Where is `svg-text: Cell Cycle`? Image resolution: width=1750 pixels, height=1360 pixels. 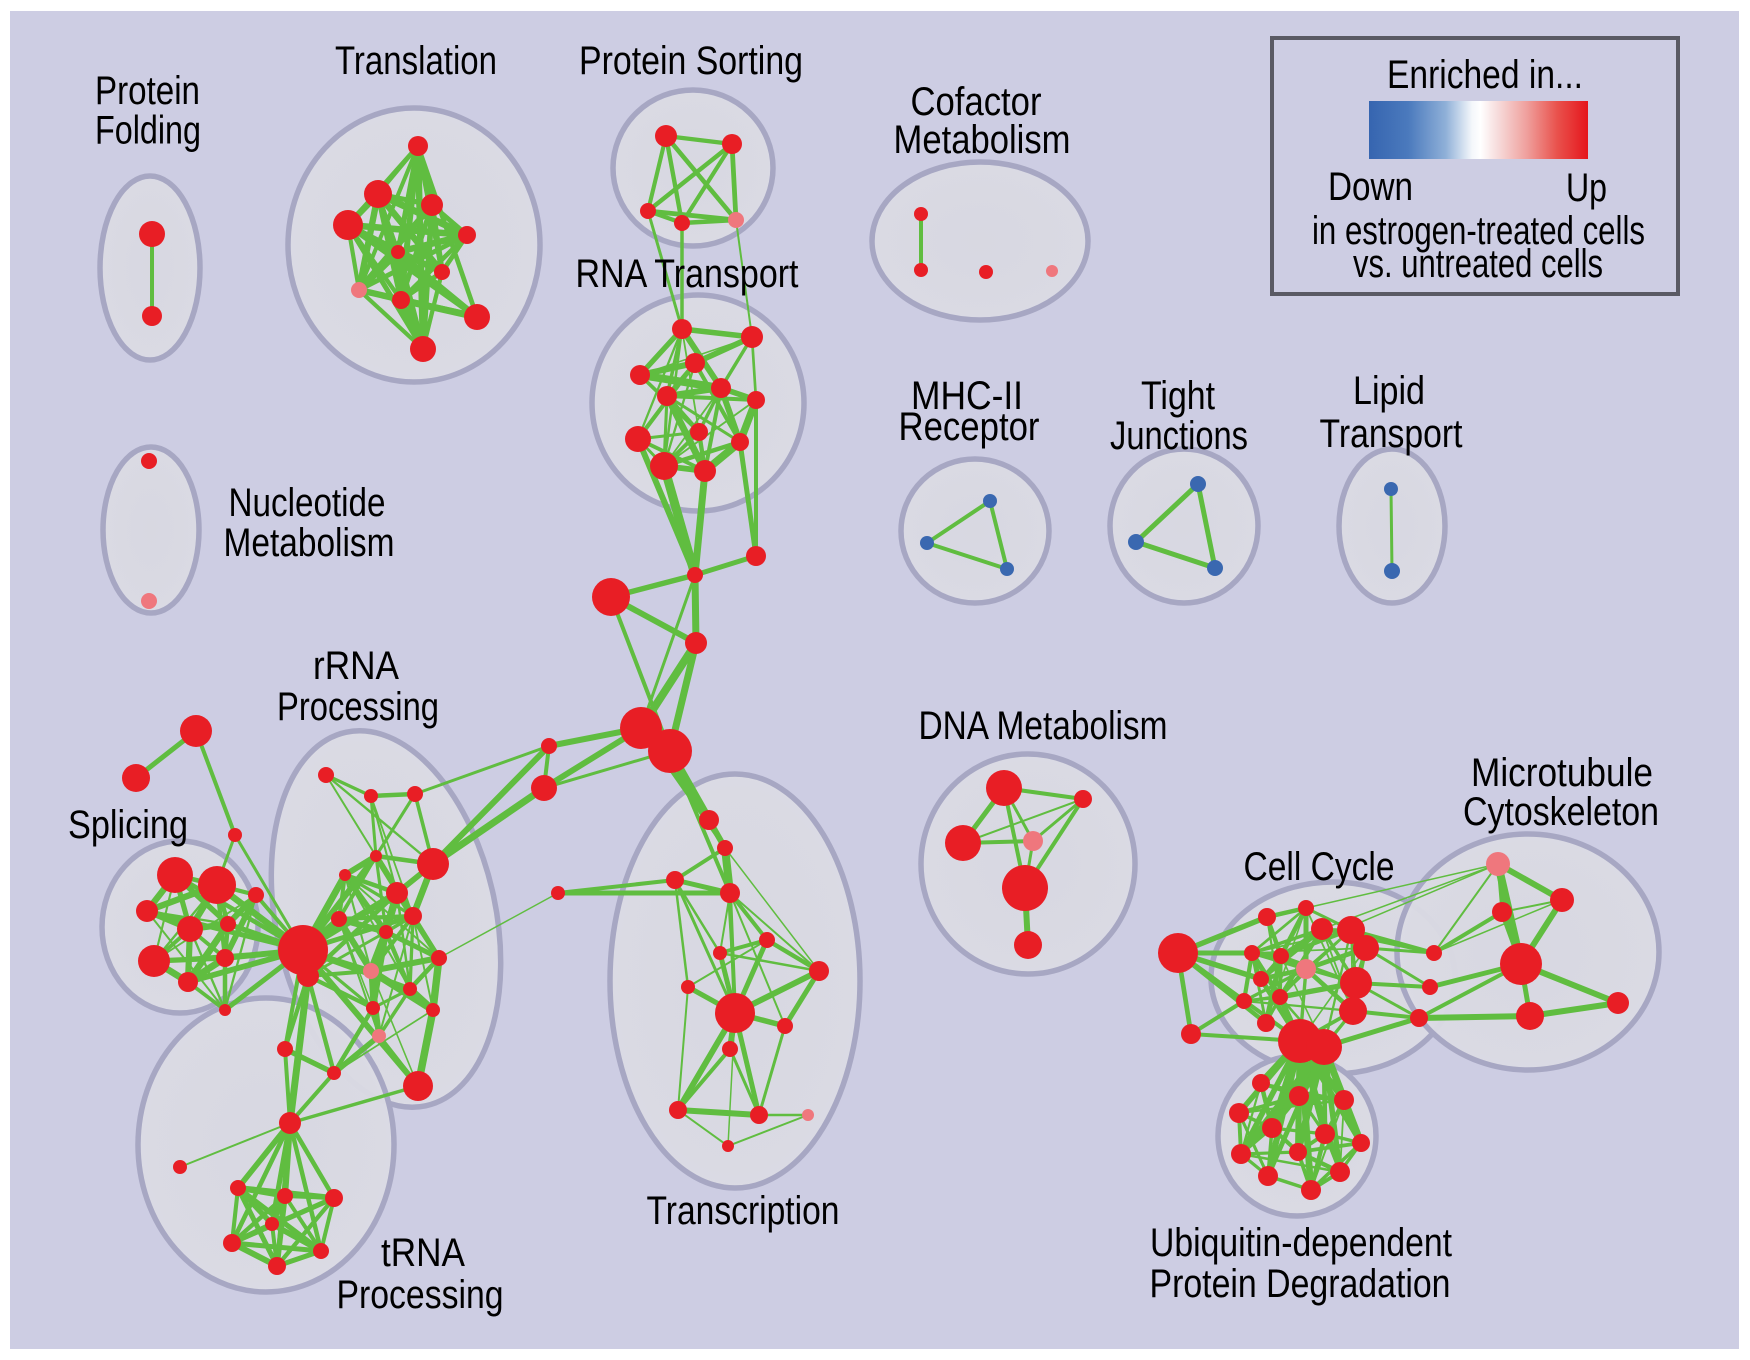
svg-text: Cell Cycle is located at coordinates (1319, 867).